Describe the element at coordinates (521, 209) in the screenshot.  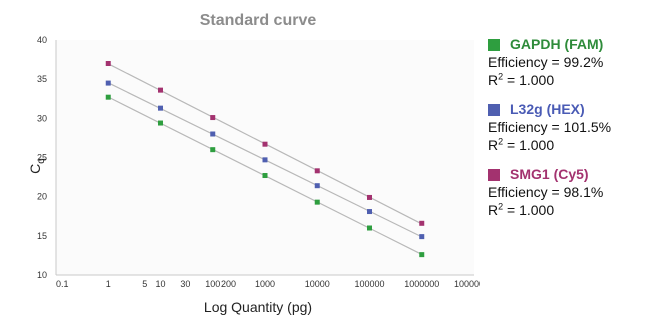
I see `legend-r2-smg1: R2 = 1.000` at that location.